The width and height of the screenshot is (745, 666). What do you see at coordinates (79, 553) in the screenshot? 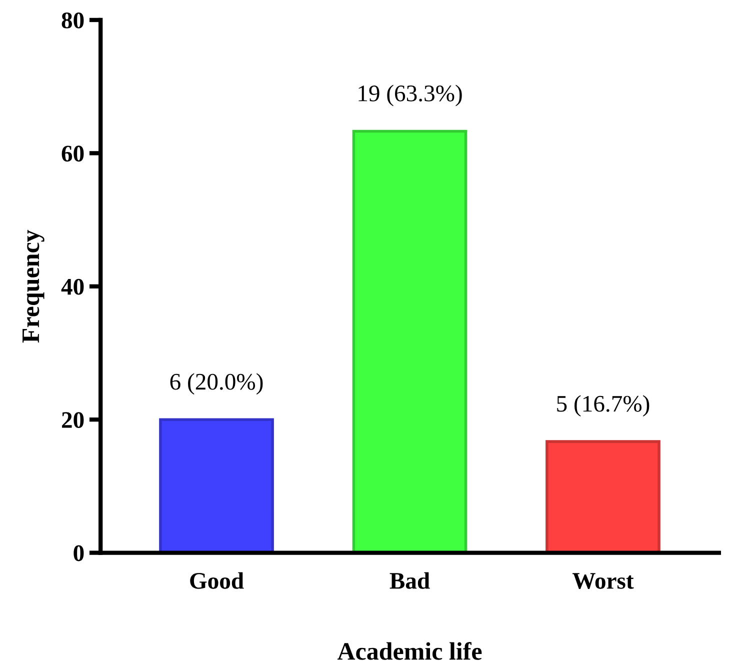
I see `y-tick-label: 0` at bounding box center [79, 553].